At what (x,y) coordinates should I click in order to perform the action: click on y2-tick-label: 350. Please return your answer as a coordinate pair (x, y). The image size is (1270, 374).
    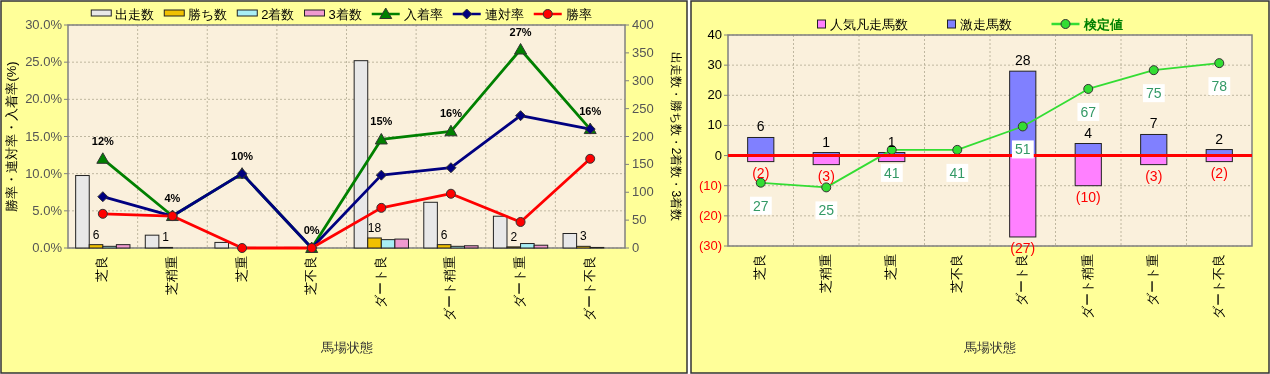
    Looking at the image, I should click on (643, 52).